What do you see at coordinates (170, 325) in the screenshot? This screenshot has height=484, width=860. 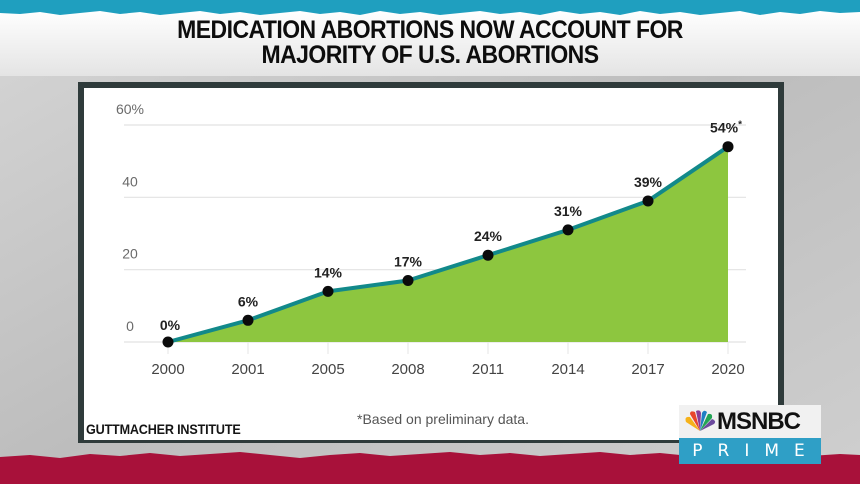 I see `data-label: 0%` at bounding box center [170, 325].